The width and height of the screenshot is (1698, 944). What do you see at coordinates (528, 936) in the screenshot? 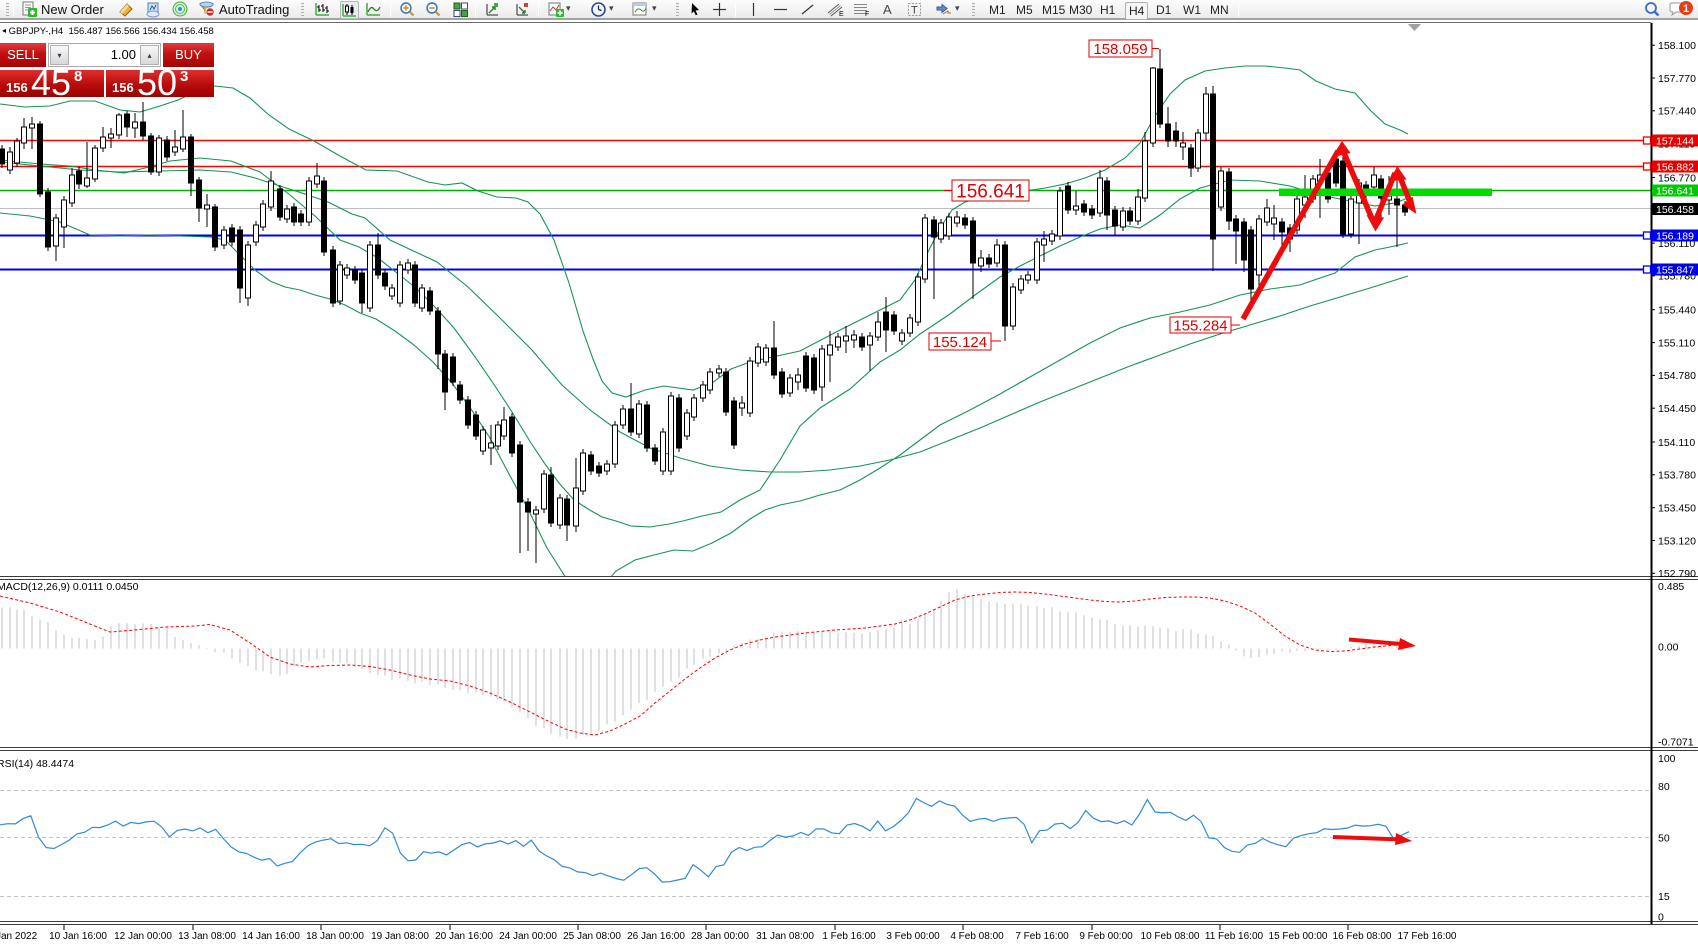
I see `svg-text: 24 Jan 00:00` at bounding box center [528, 936].